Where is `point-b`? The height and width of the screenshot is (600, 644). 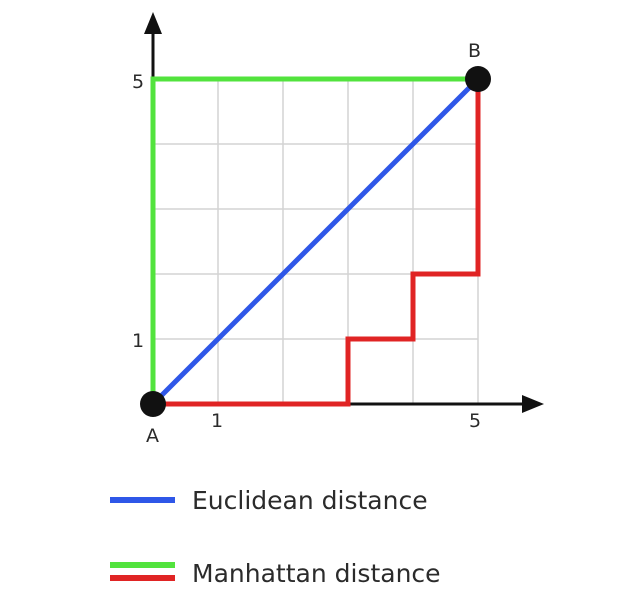
point-b is located at coordinates (478, 79).